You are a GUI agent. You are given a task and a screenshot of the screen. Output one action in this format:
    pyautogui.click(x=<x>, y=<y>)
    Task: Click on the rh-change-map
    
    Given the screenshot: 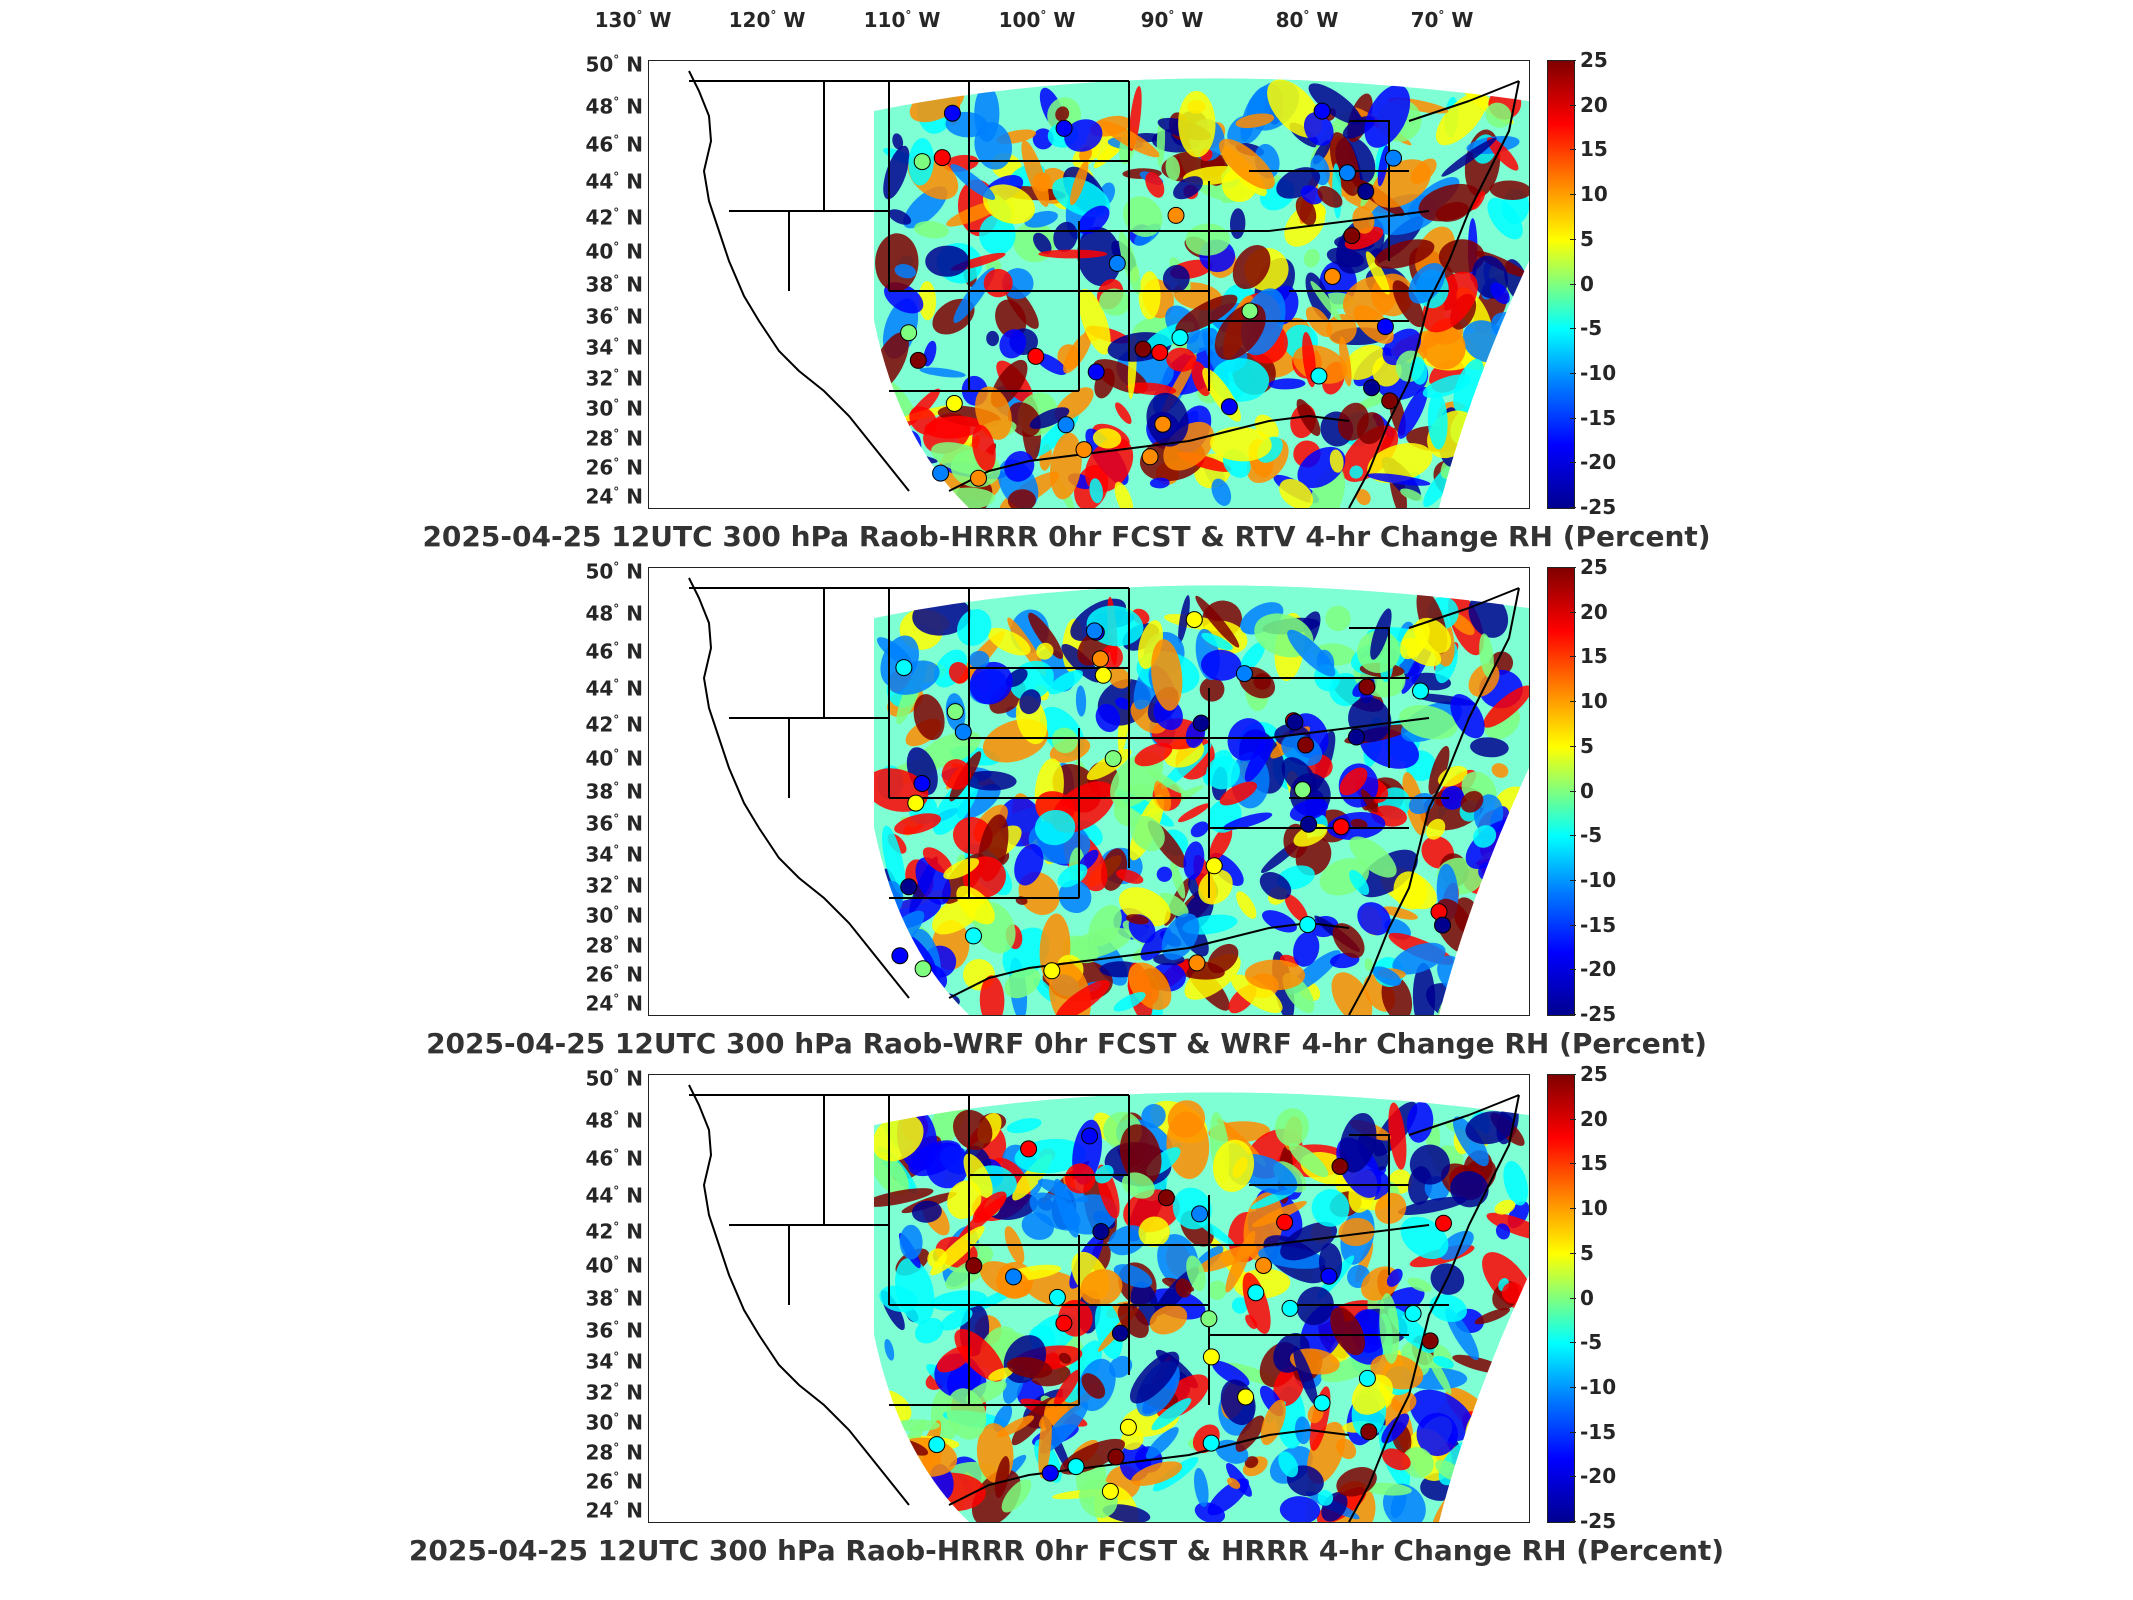 What is the action you would take?
    pyautogui.click(x=1089, y=1298)
    